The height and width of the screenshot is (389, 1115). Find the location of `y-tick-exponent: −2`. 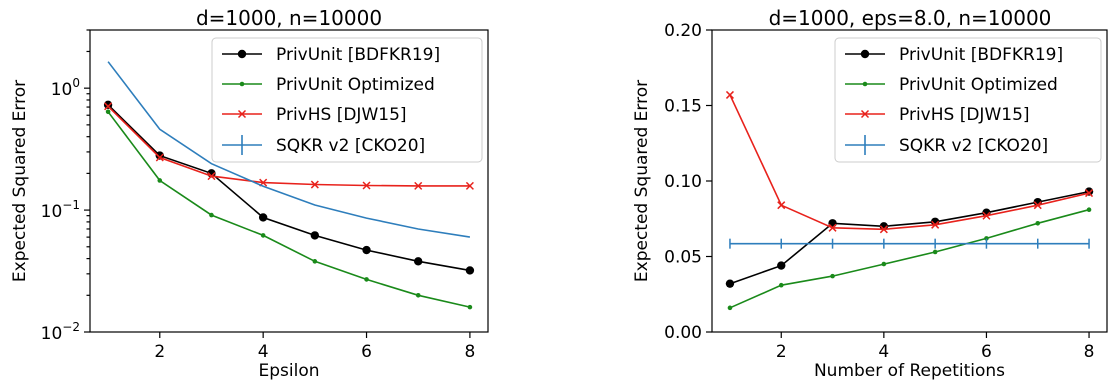

y-tick-exponent: −2 is located at coordinates (71, 327).